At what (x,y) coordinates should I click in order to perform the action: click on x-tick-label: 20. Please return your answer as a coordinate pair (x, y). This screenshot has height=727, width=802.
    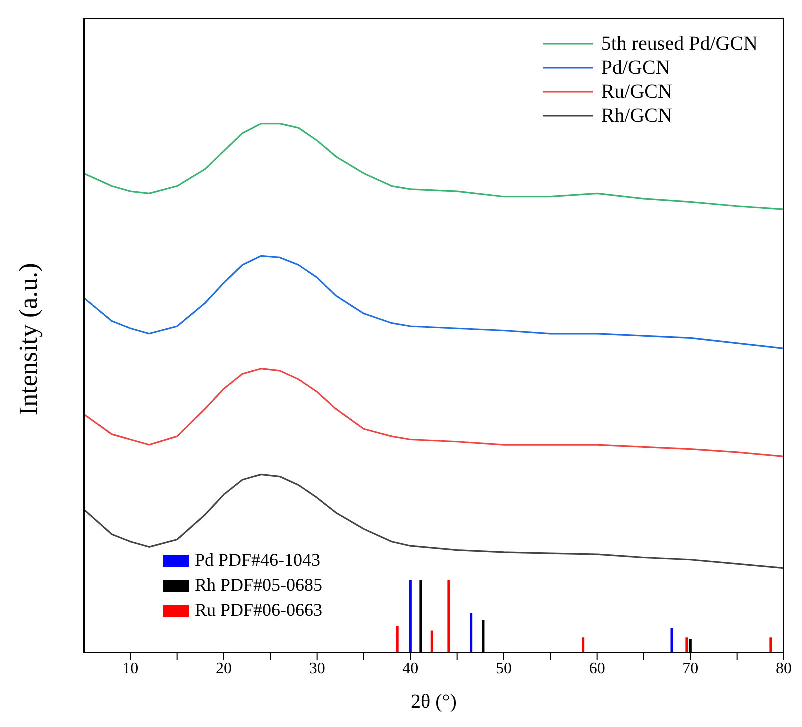
    Looking at the image, I should click on (224, 669).